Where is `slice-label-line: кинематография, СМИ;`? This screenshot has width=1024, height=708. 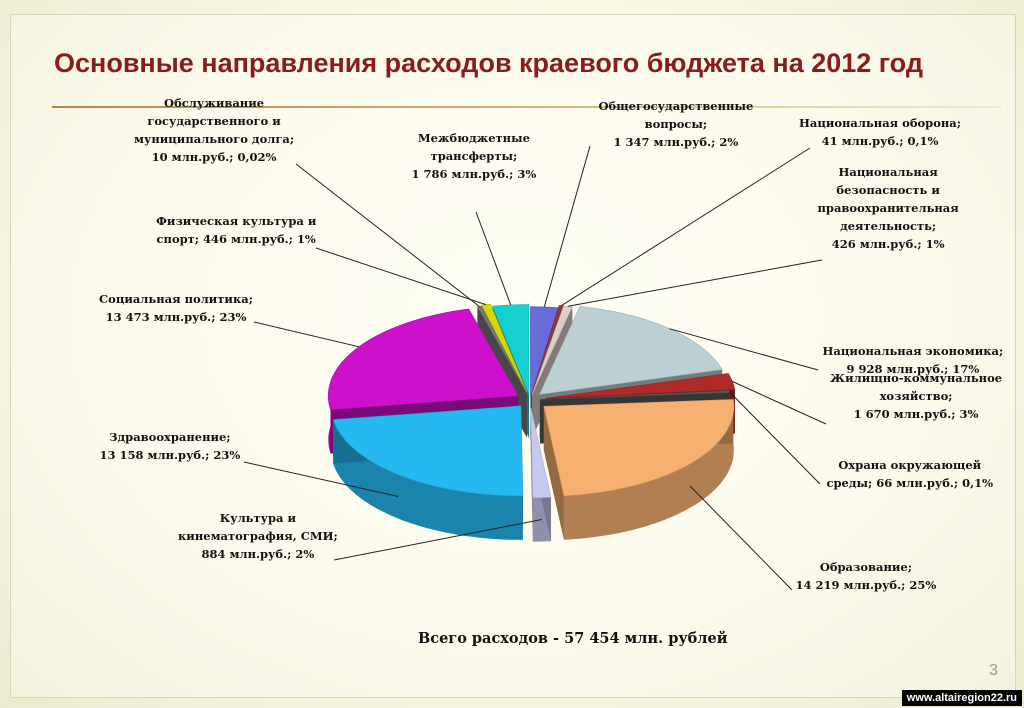 slice-label-line: кинематография, СМИ; is located at coordinates (258, 536).